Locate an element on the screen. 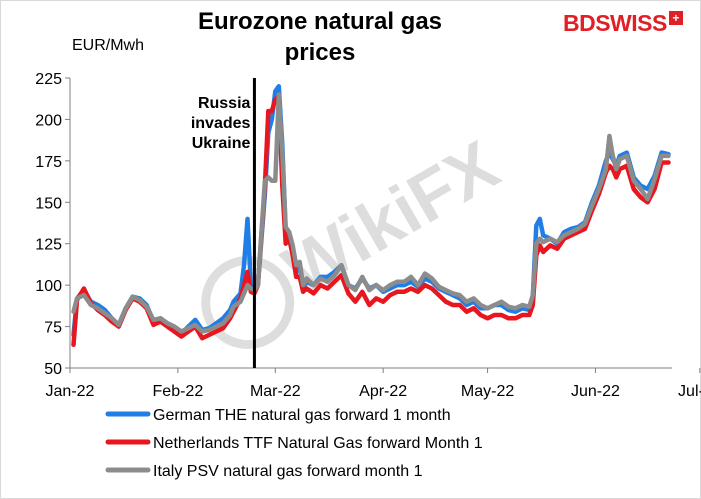 The width and height of the screenshot is (701, 499). x-tick-label: Apr-22 is located at coordinates (383, 391).